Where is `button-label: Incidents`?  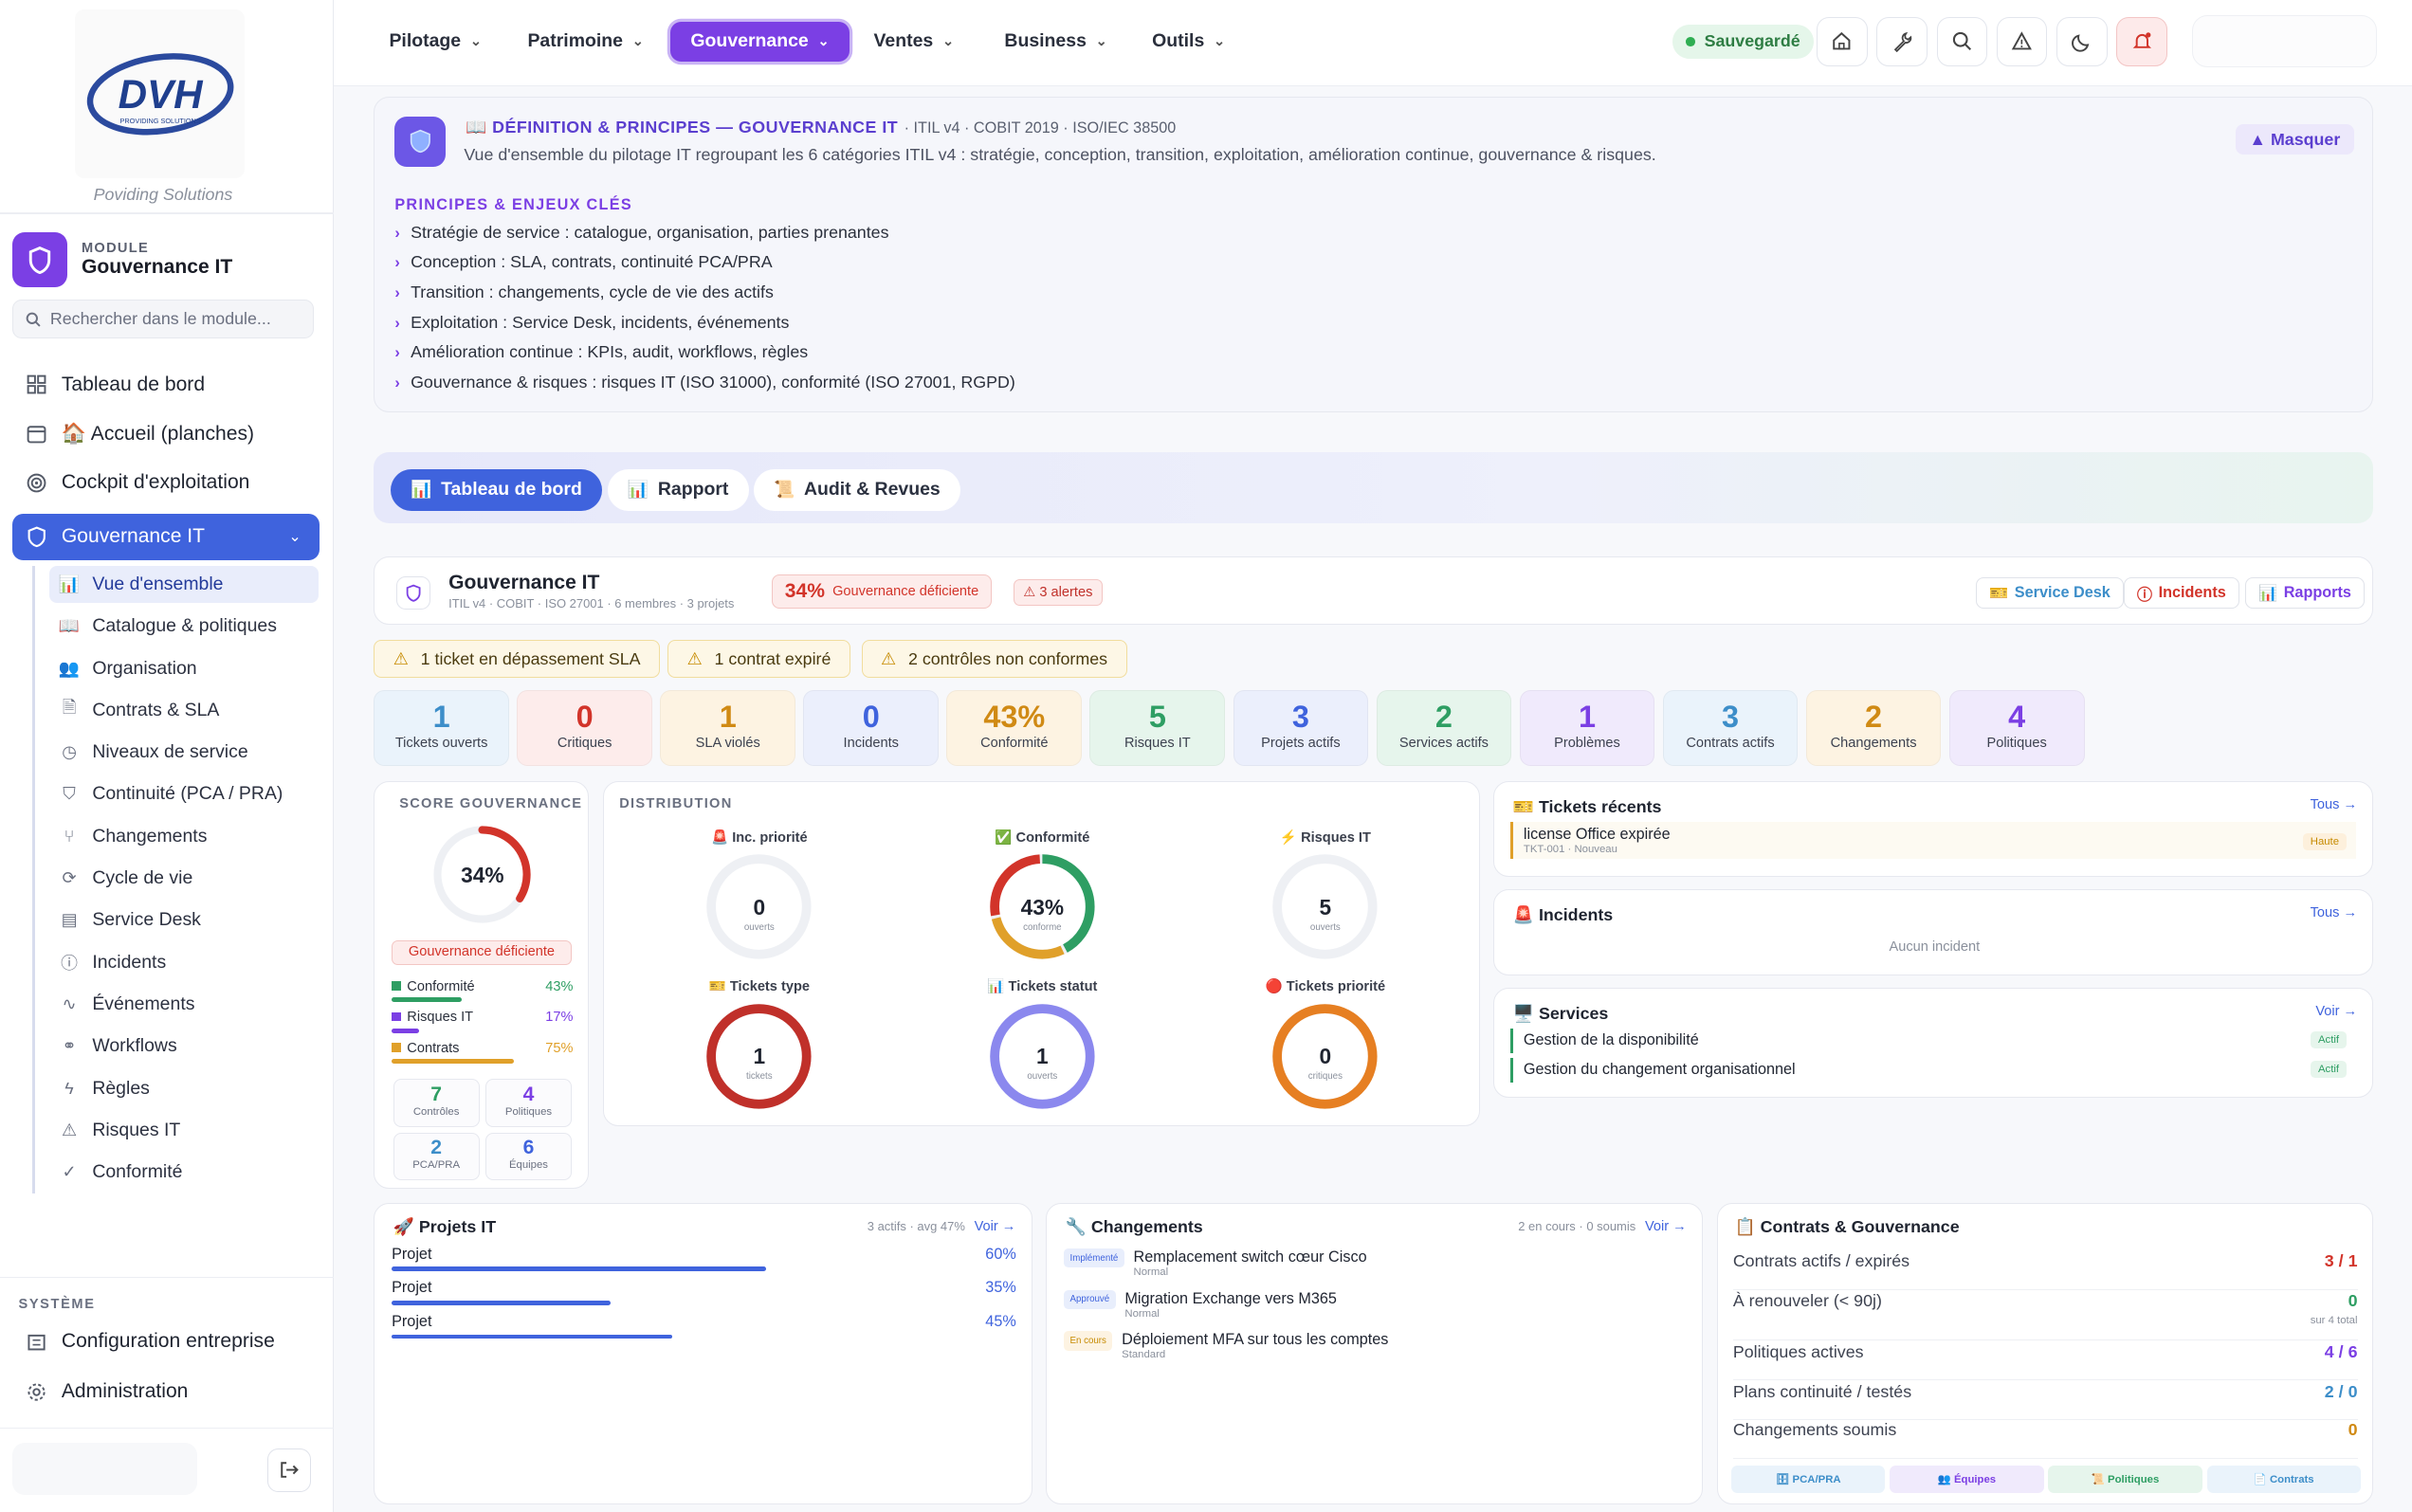
button-label: Incidents is located at coordinates (2192, 593).